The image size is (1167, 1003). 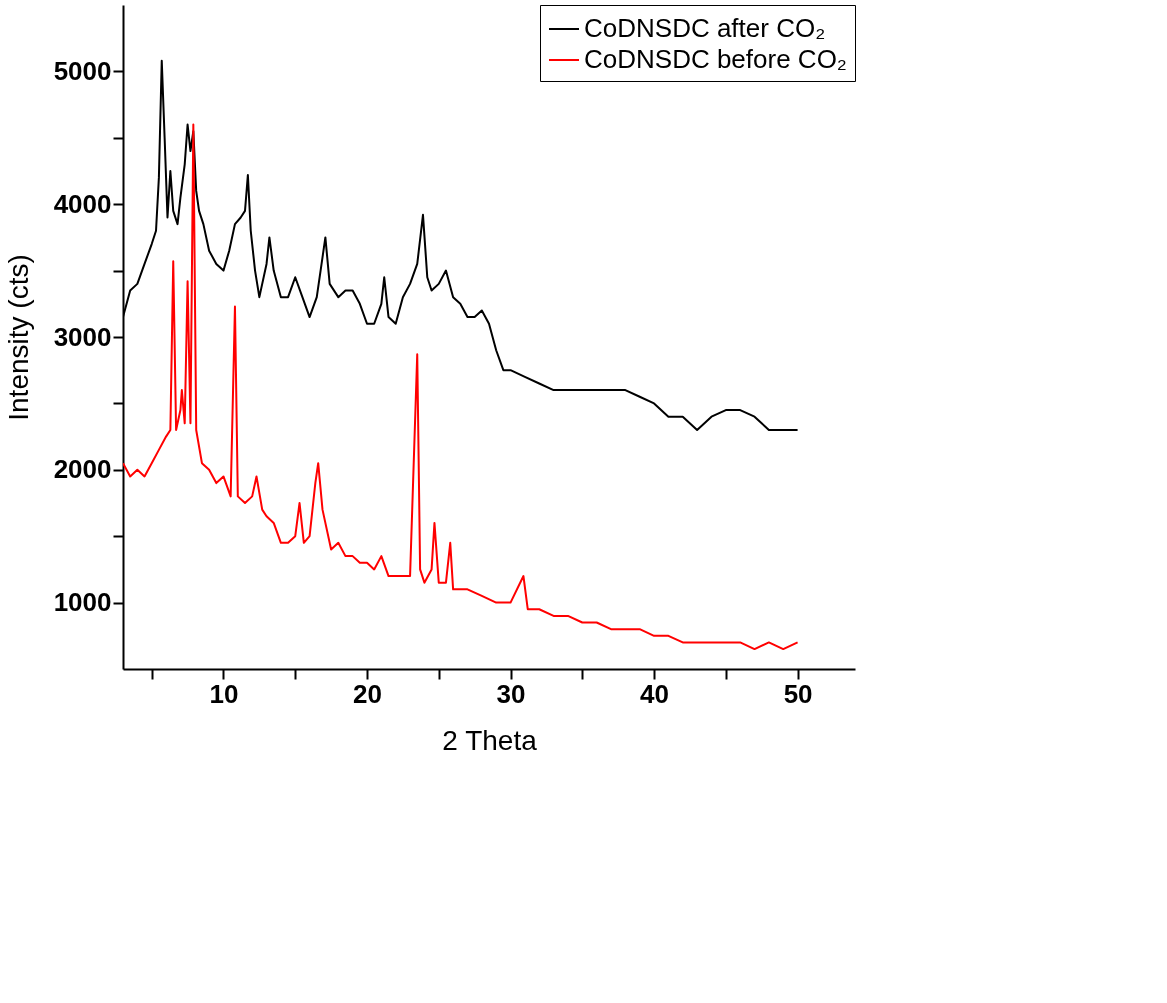 What do you see at coordinates (798, 693) in the screenshot?
I see `x-tick-label: 50` at bounding box center [798, 693].